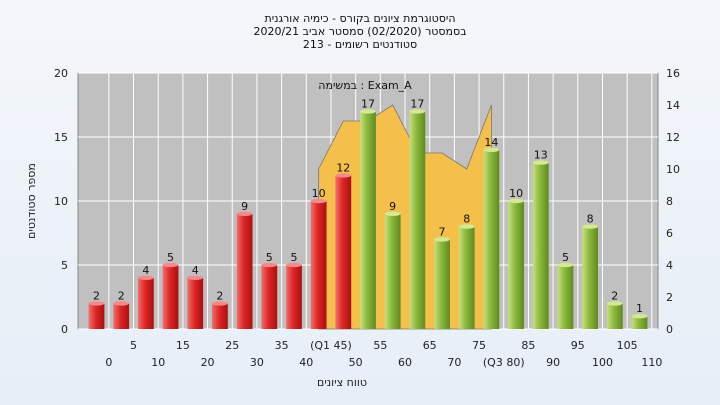 This screenshot has height=405, width=720. What do you see at coordinates (61, 137) in the screenshot?
I see `y-tick-3: 15` at bounding box center [61, 137].